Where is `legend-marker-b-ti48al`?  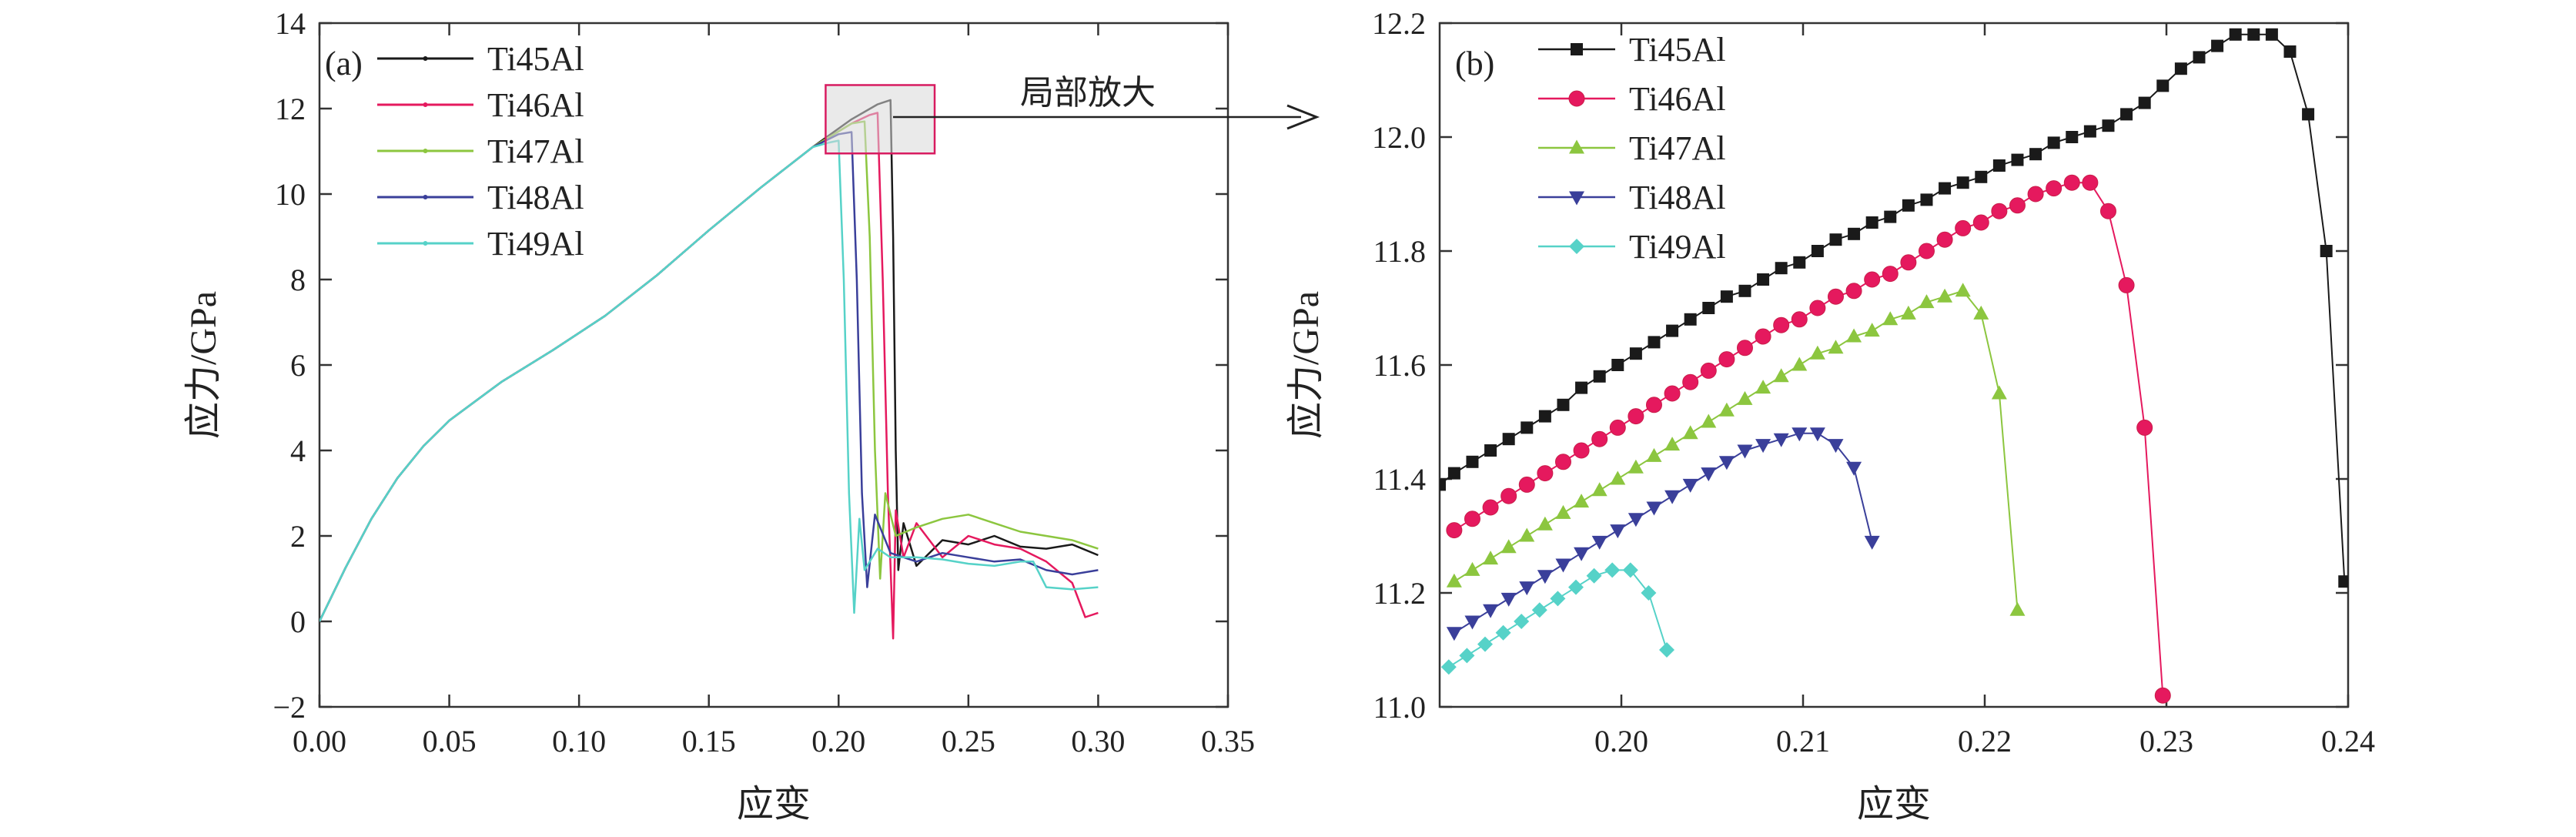
legend-marker-b-ti48al is located at coordinates (1577, 199).